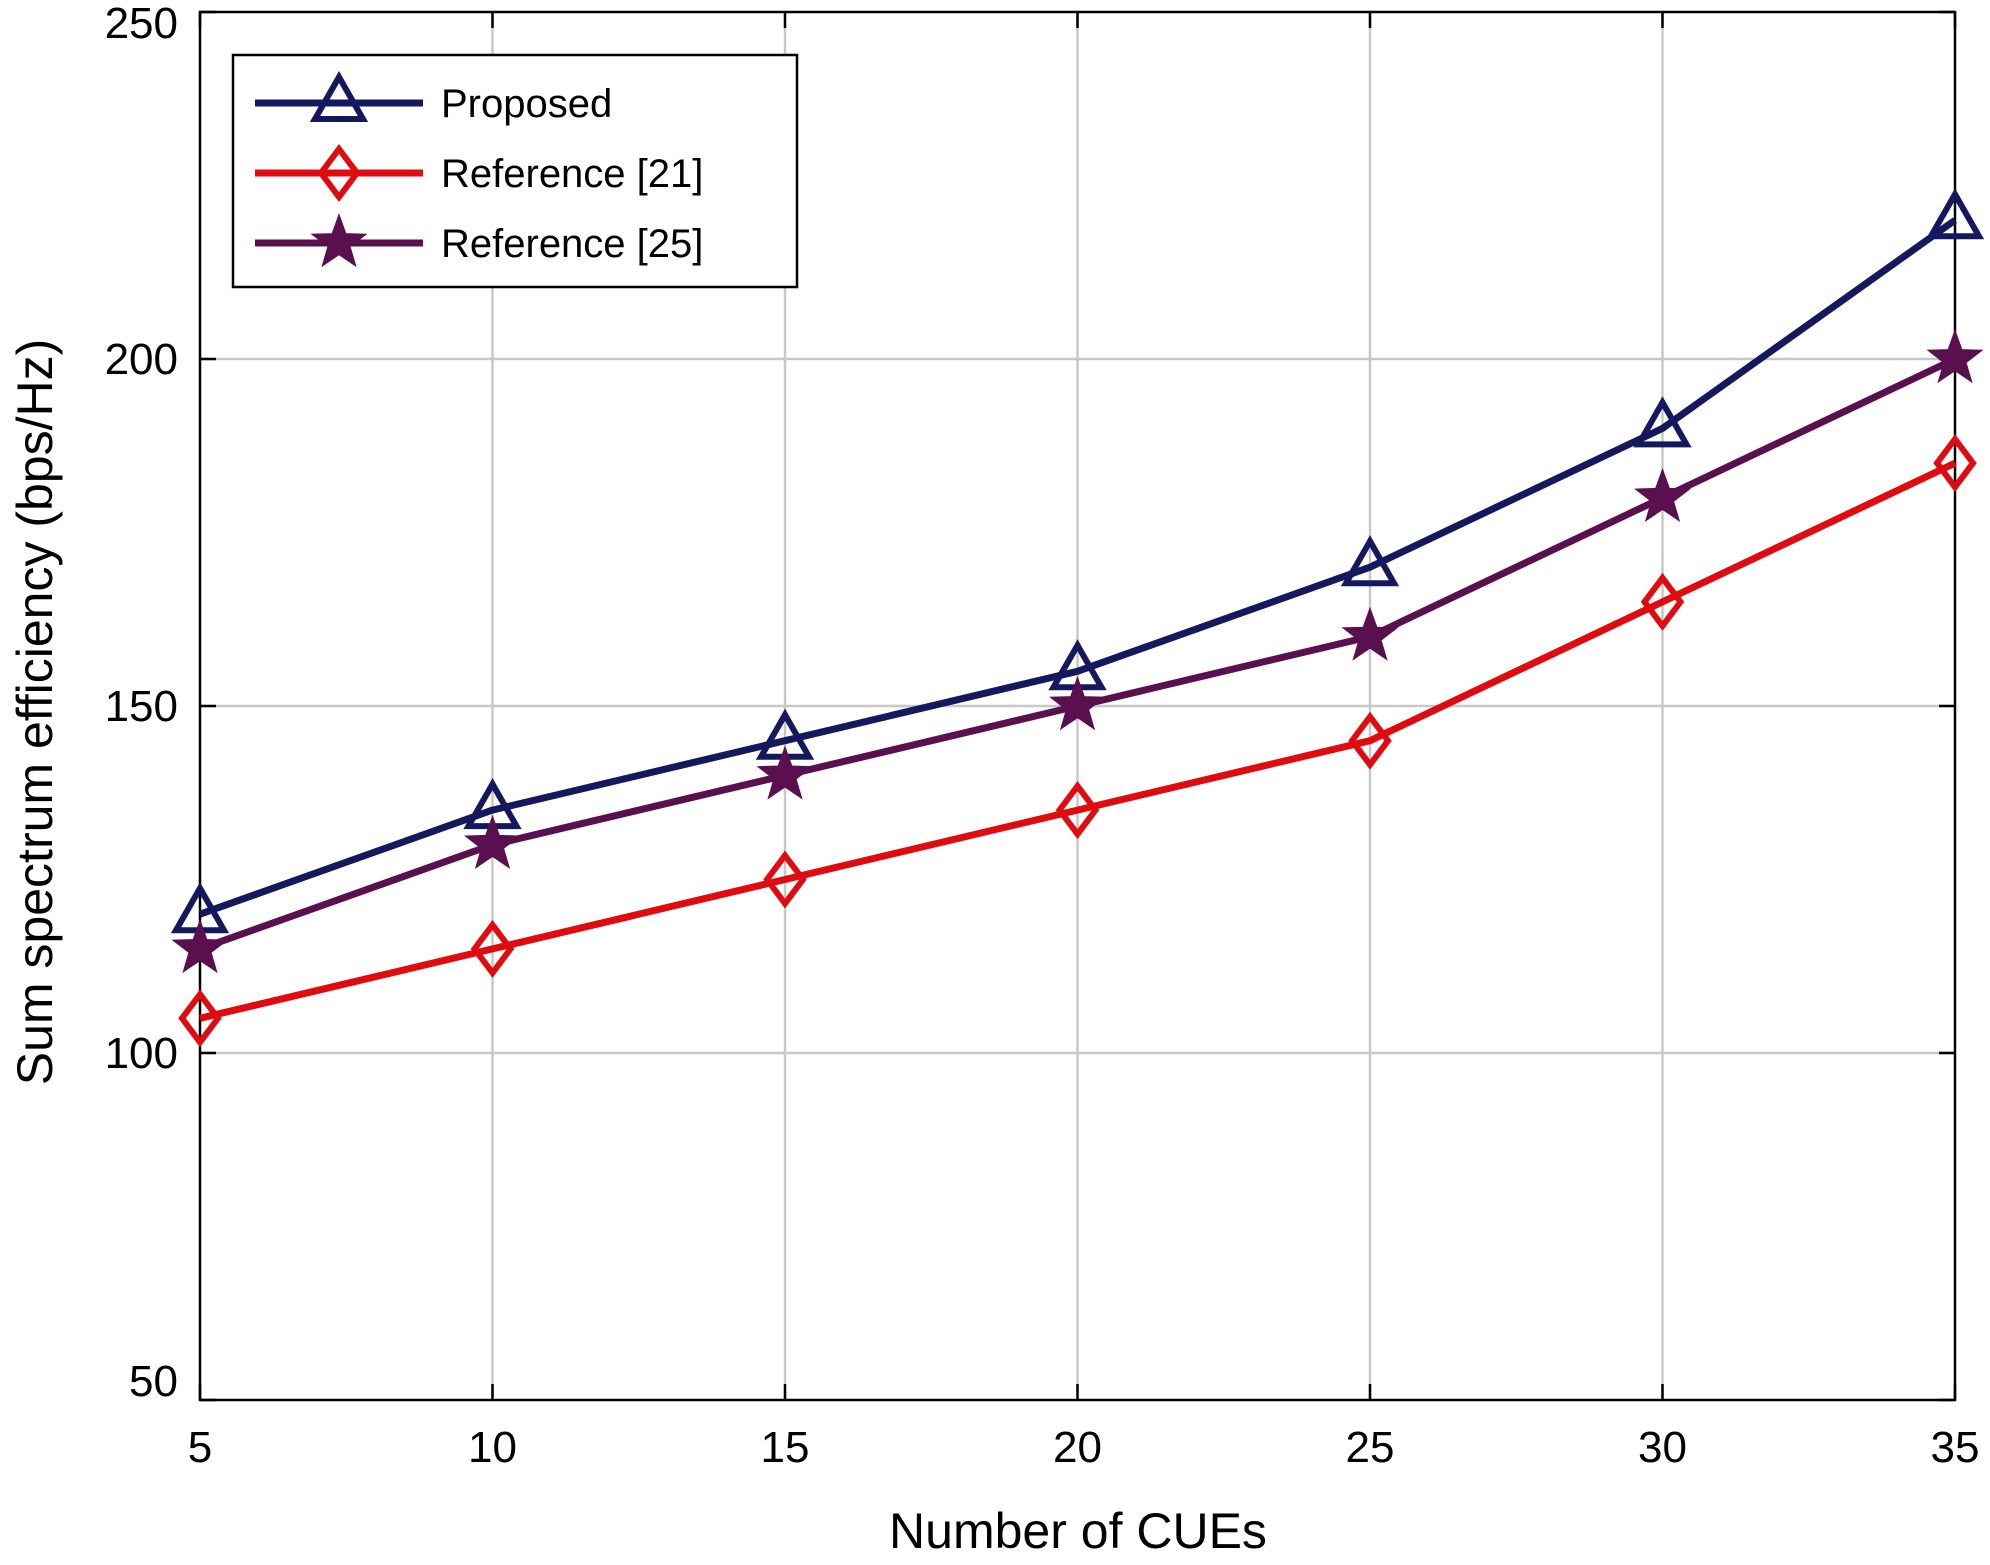  What do you see at coordinates (572, 174) in the screenshot?
I see `legend-label-reference-21: Reference [21]` at bounding box center [572, 174].